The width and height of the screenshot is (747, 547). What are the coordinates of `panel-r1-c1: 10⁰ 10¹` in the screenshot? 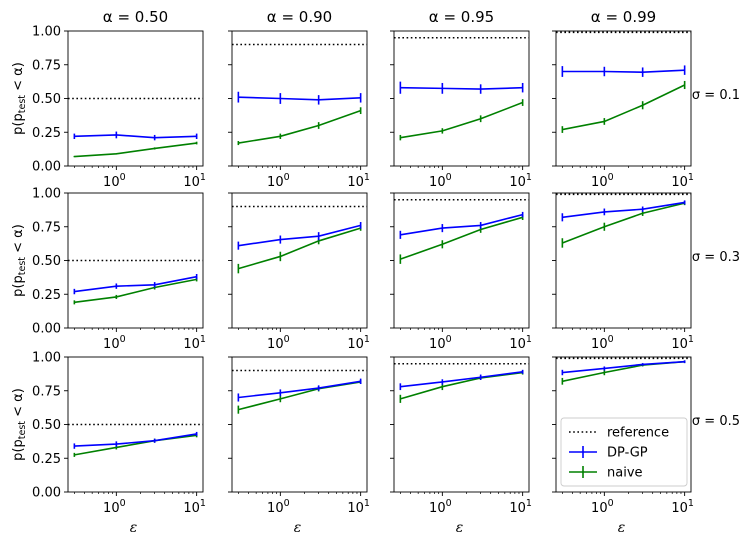 It's located at (299, 272).